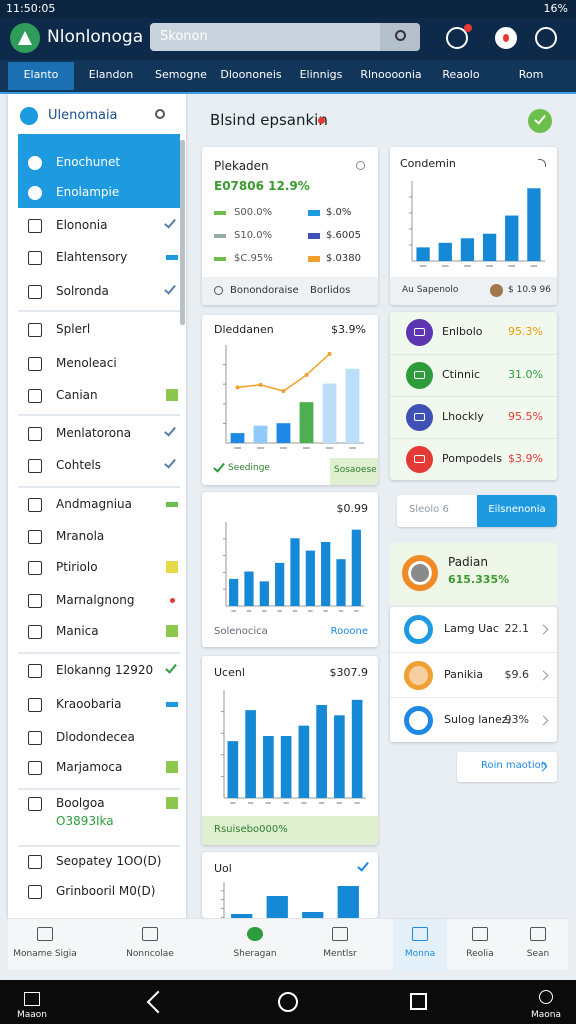 This screenshot has width=576, height=1024. What do you see at coordinates (330, 290) in the screenshot?
I see `footer-text: Borlidos` at bounding box center [330, 290].